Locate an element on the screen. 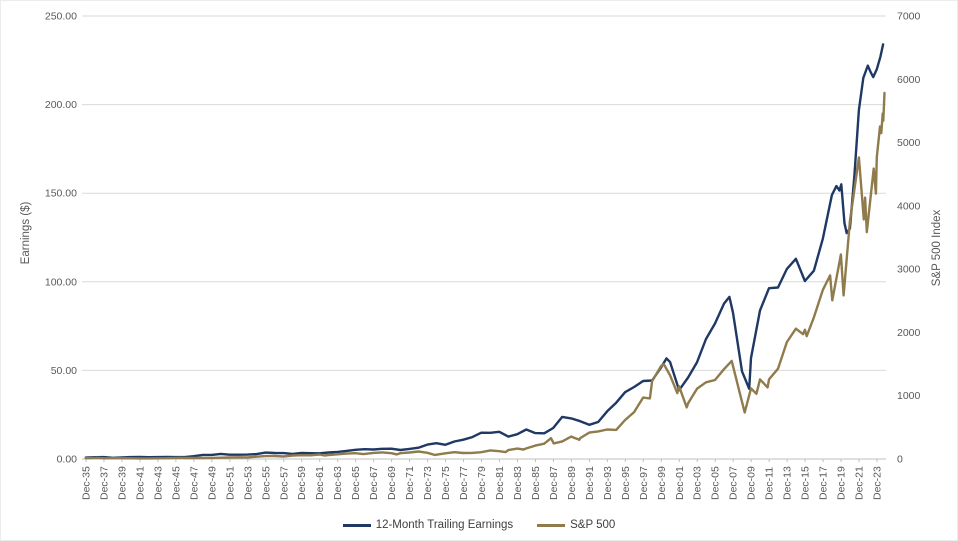 Image resolution: width=958 pixels, height=541 pixels. x-axis-tick-label: Dec-99 is located at coordinates (662, 483).